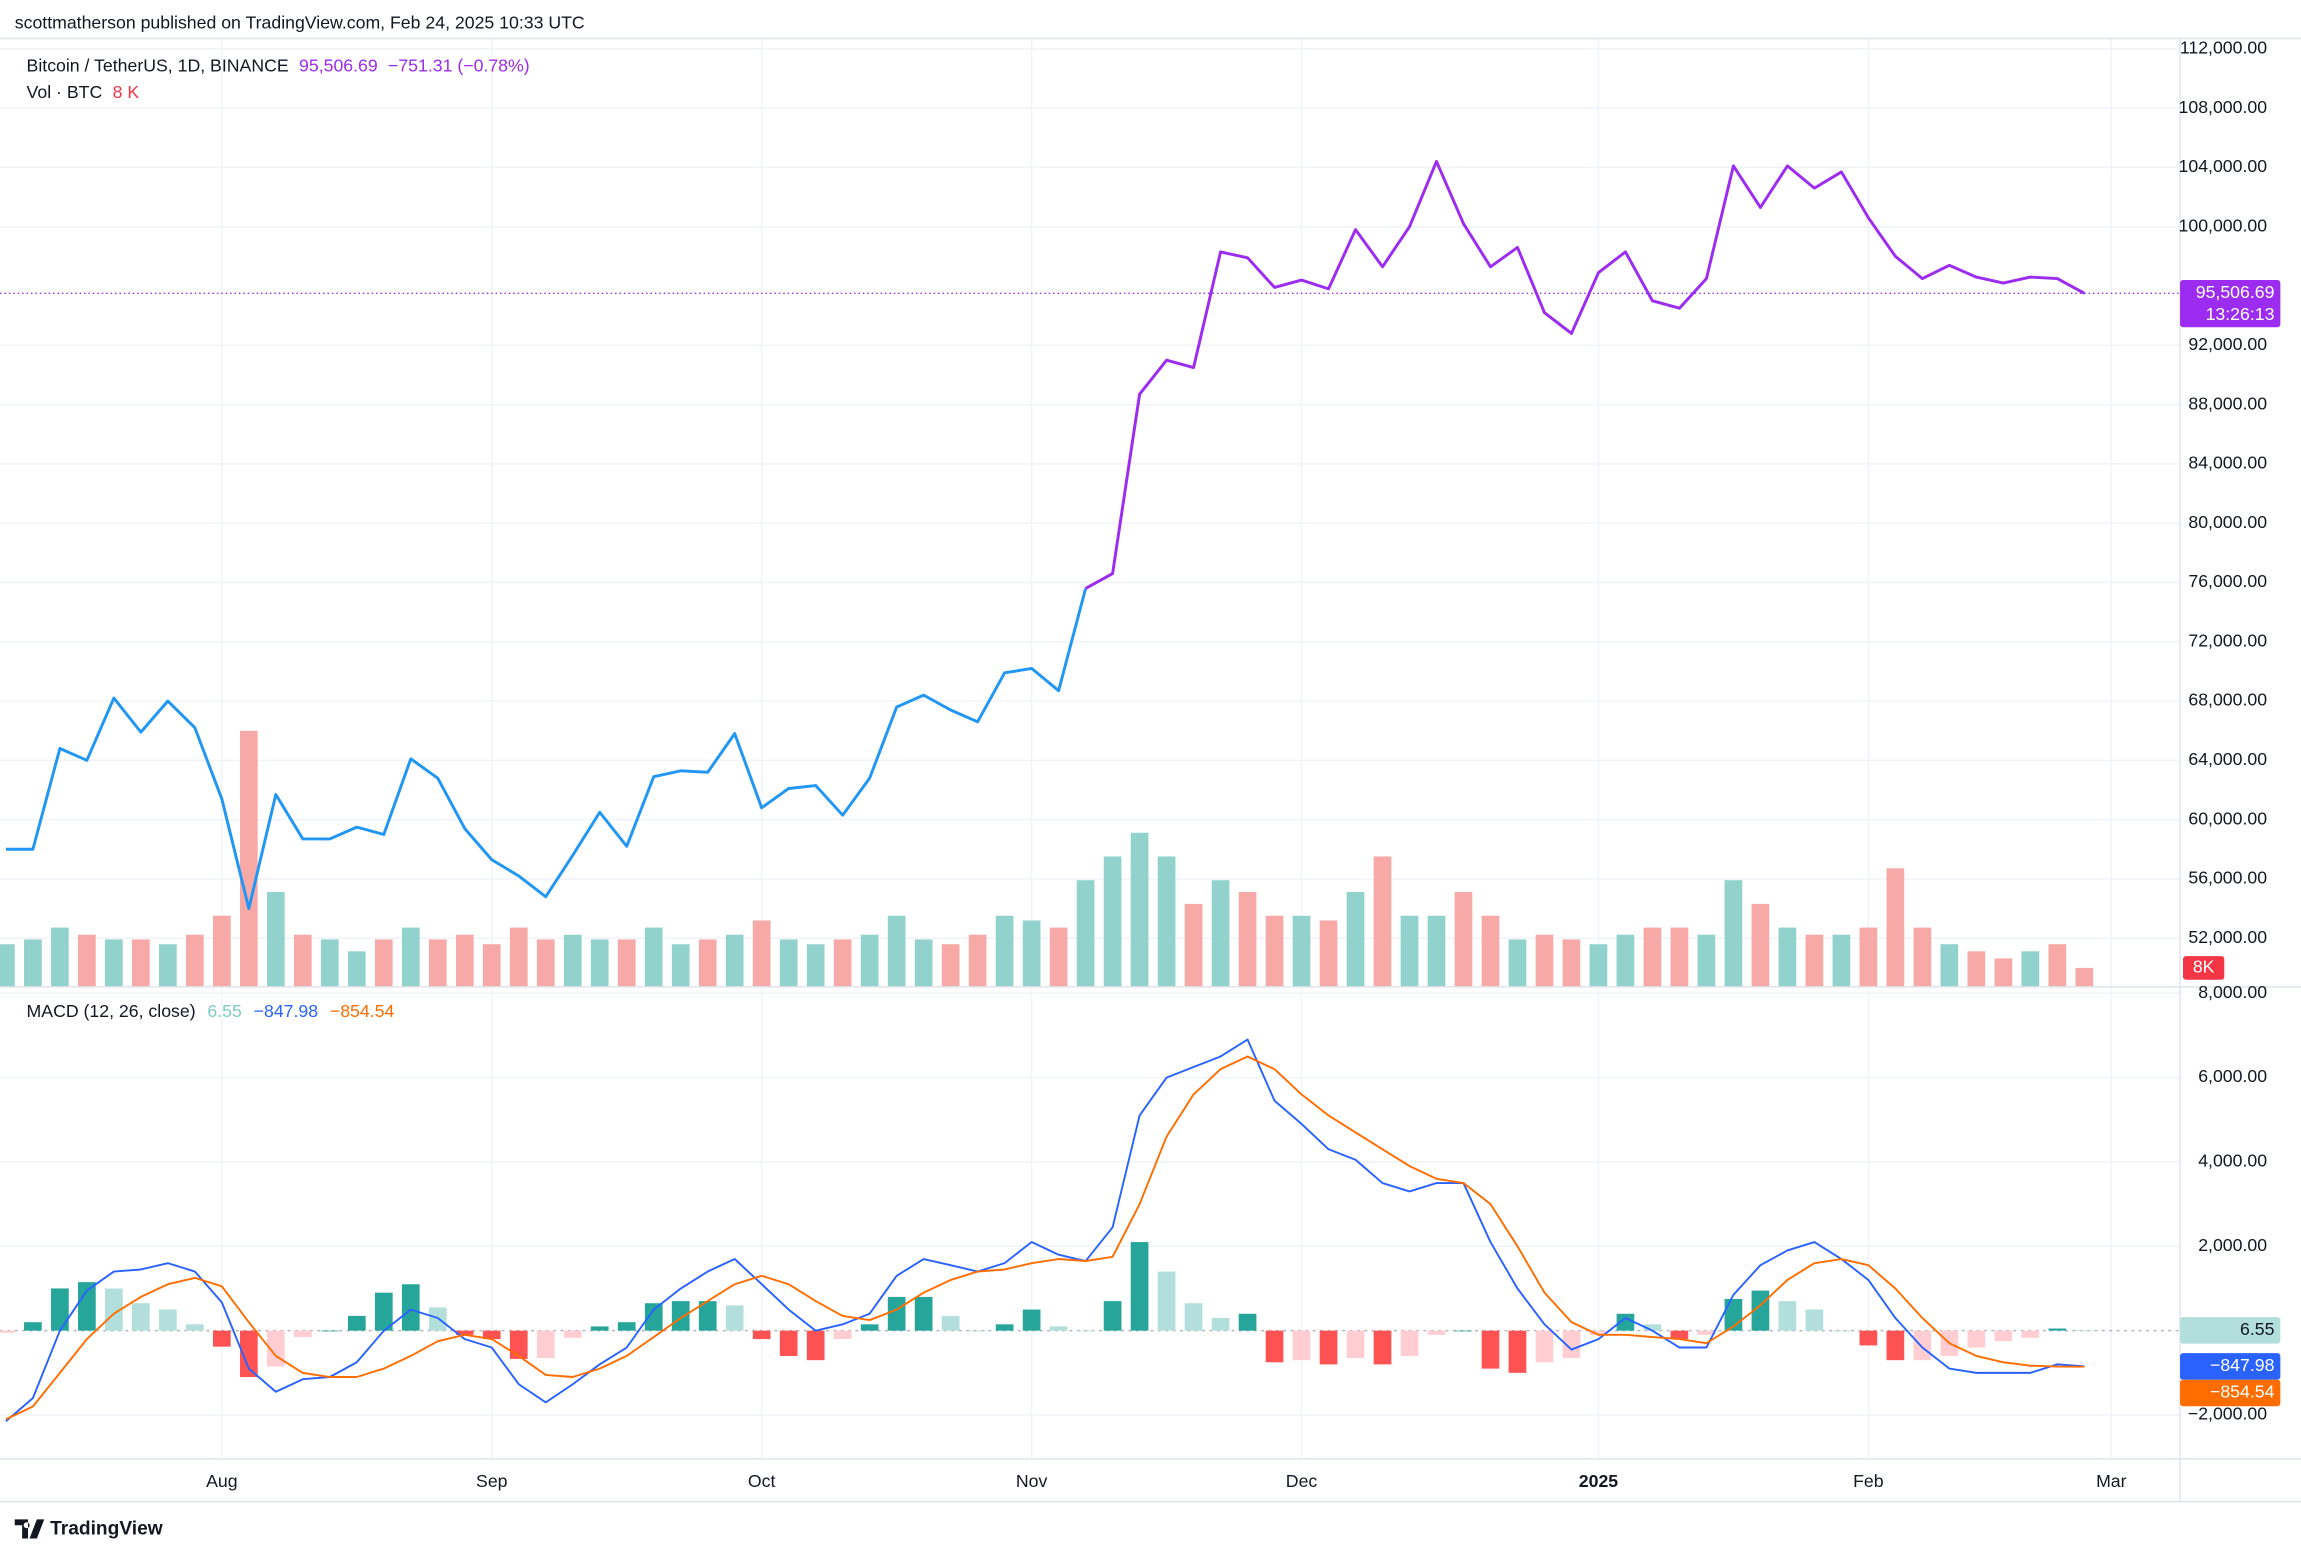  I want to click on x-tick-label: Aug, so click(221, 1481).